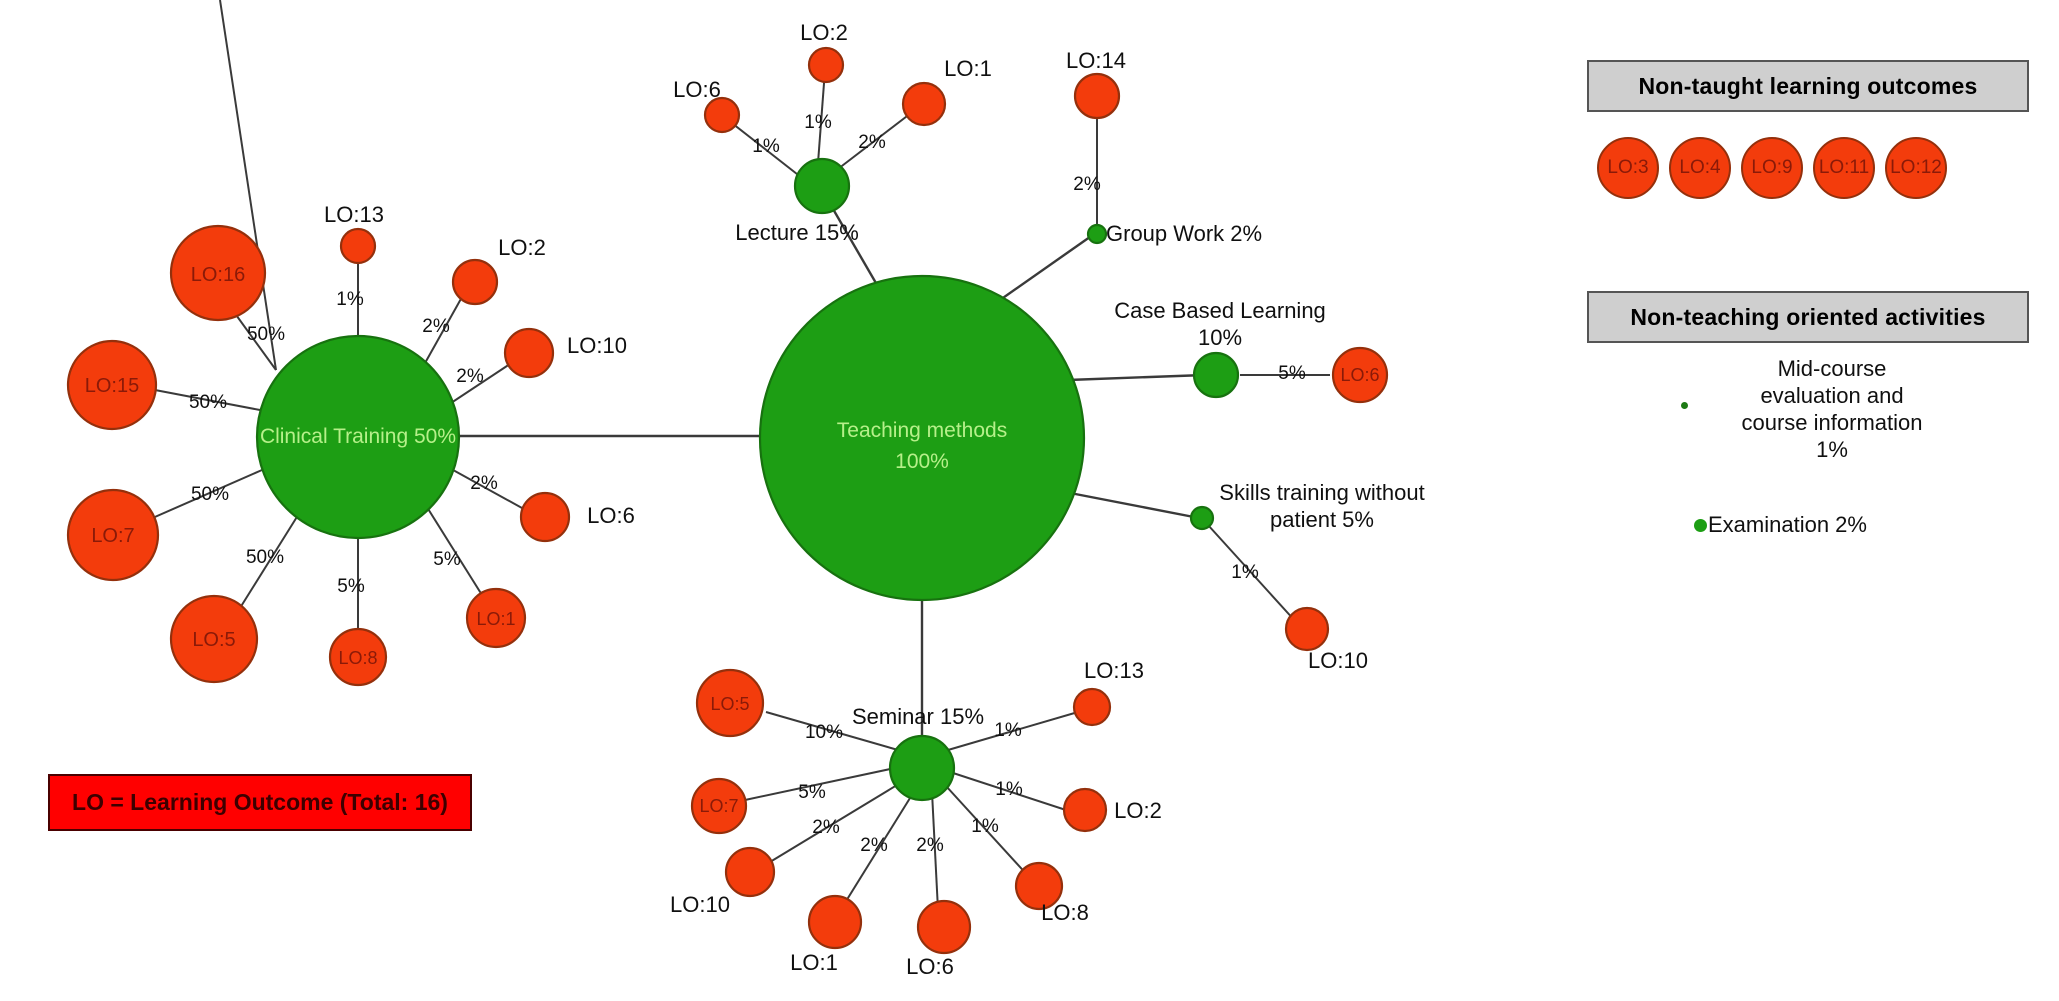 The height and width of the screenshot is (1001, 2059). I want to click on pct-seminar-lo2: 1%, so click(1009, 789).